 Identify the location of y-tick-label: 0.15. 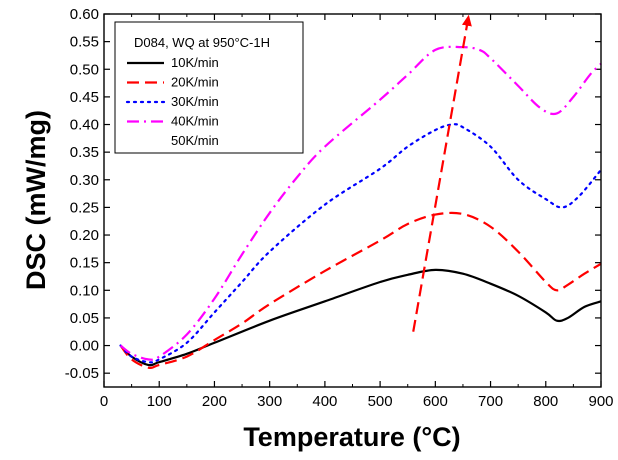
(84, 263).